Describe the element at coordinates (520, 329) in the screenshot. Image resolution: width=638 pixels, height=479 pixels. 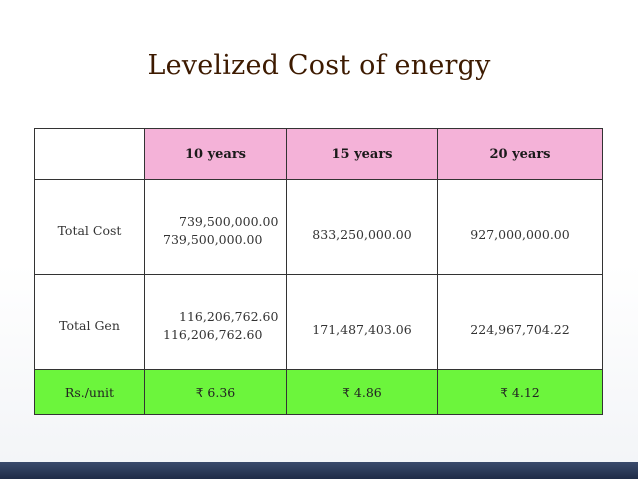
I see `total-gen-20-years-value: 224,967,704.22` at that location.